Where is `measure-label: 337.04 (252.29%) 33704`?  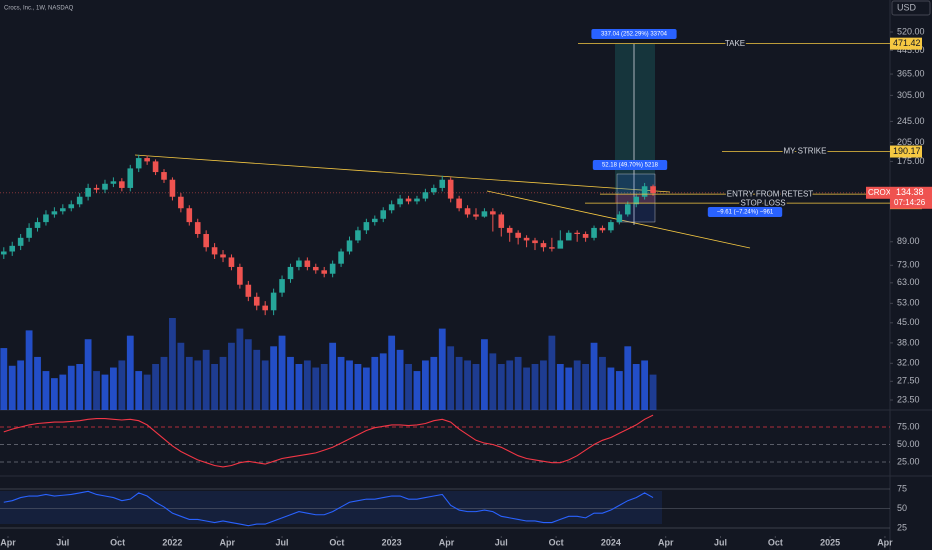 measure-label: 337.04 (252.29%) 33704 is located at coordinates (634, 35).